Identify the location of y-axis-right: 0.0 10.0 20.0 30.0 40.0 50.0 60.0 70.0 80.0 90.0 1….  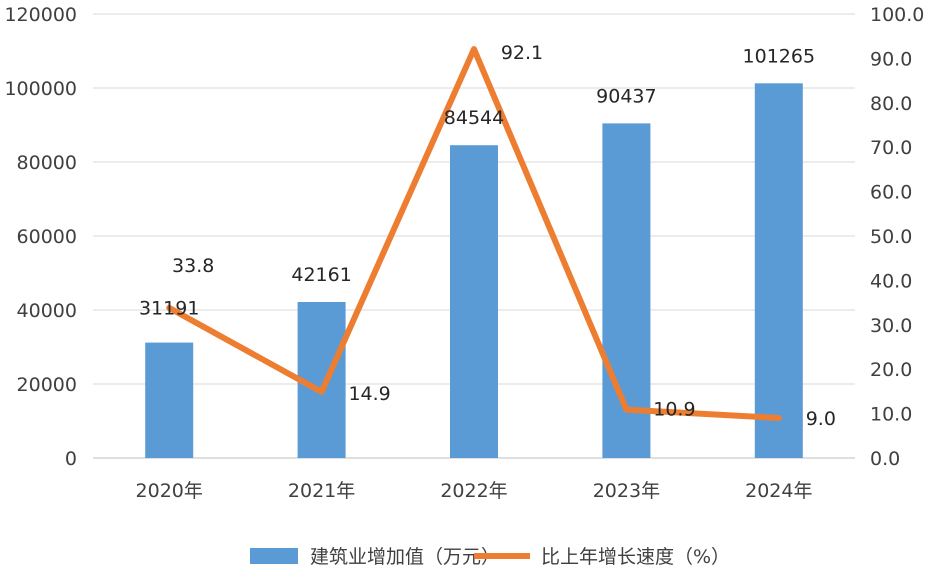
(897, 237).